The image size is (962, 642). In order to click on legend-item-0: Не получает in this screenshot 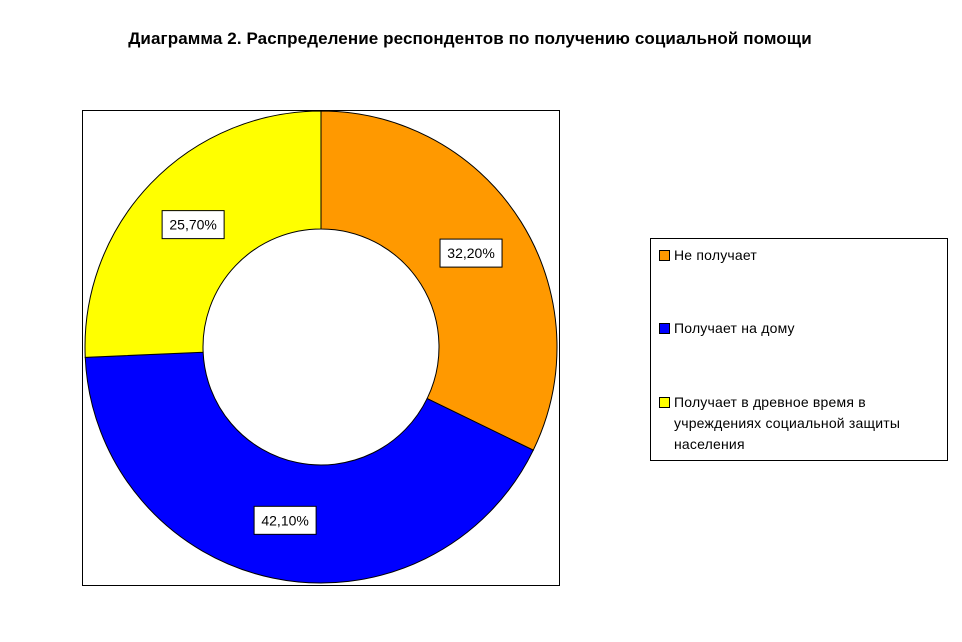, I will do `click(801, 255)`.